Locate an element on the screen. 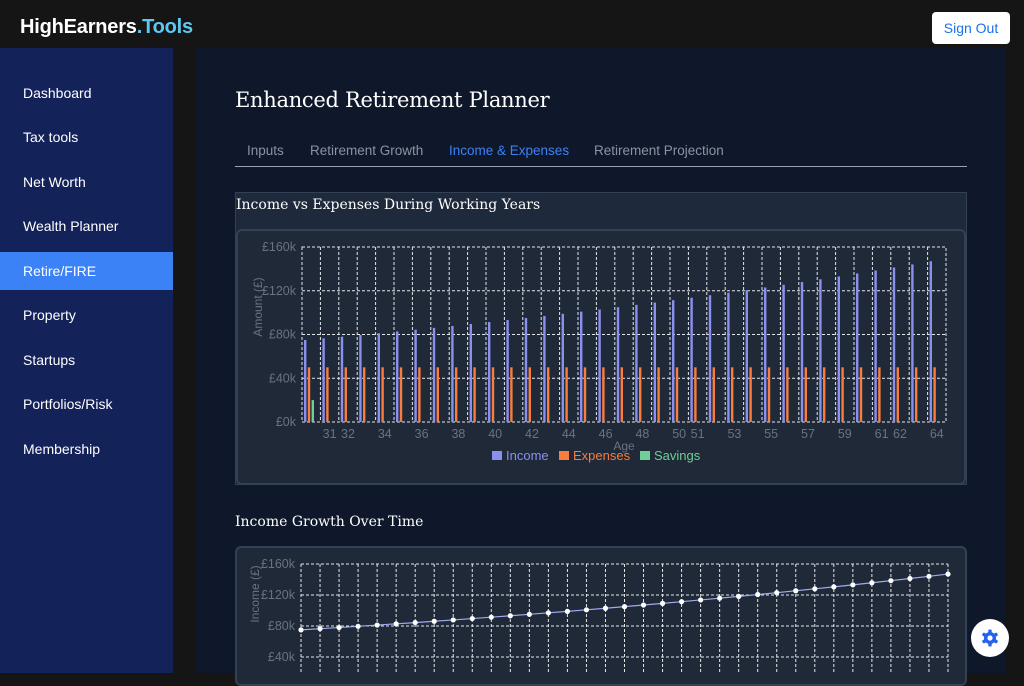  sidebar-item-portfolios-risk: Portfolios/Risk is located at coordinates (68, 404).